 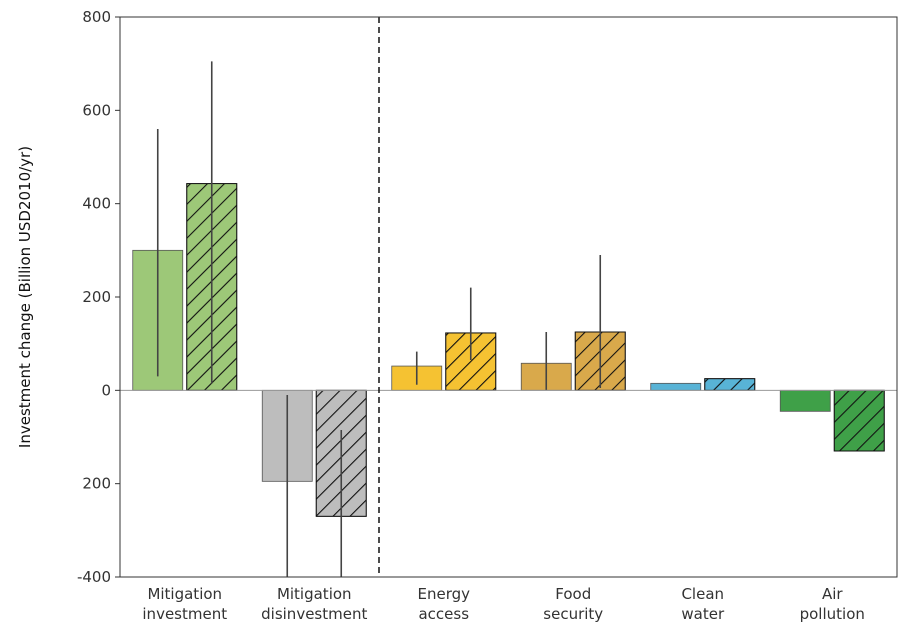 What do you see at coordinates (94, 577) in the screenshot?
I see `y-tick-label-6: -400` at bounding box center [94, 577].